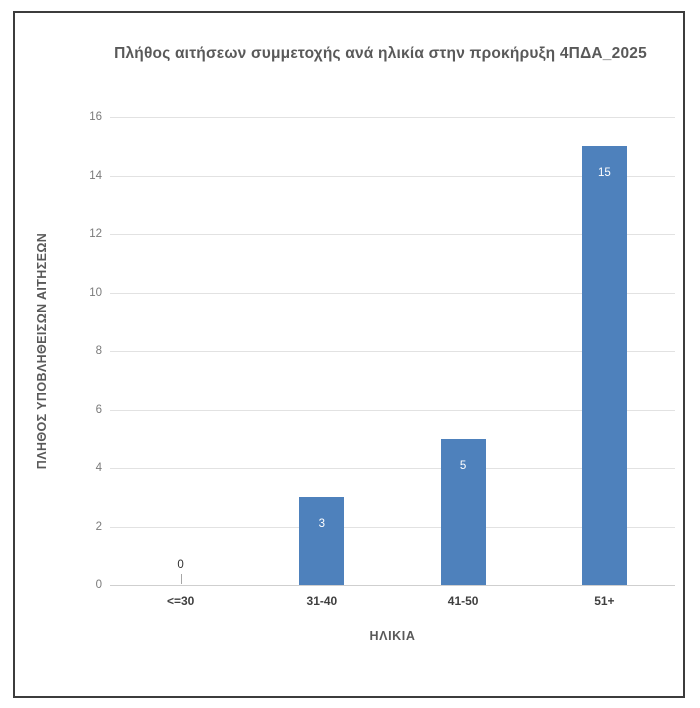 The image size is (700, 708). What do you see at coordinates (322, 601) in the screenshot?
I see `x-category-label: 31-40` at bounding box center [322, 601].